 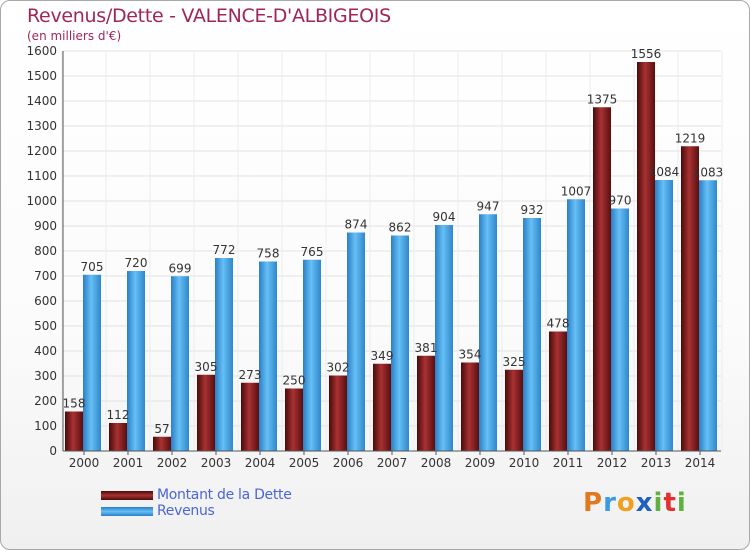 What do you see at coordinates (45, 376) in the screenshot?
I see `y-tick-label: 300` at bounding box center [45, 376].